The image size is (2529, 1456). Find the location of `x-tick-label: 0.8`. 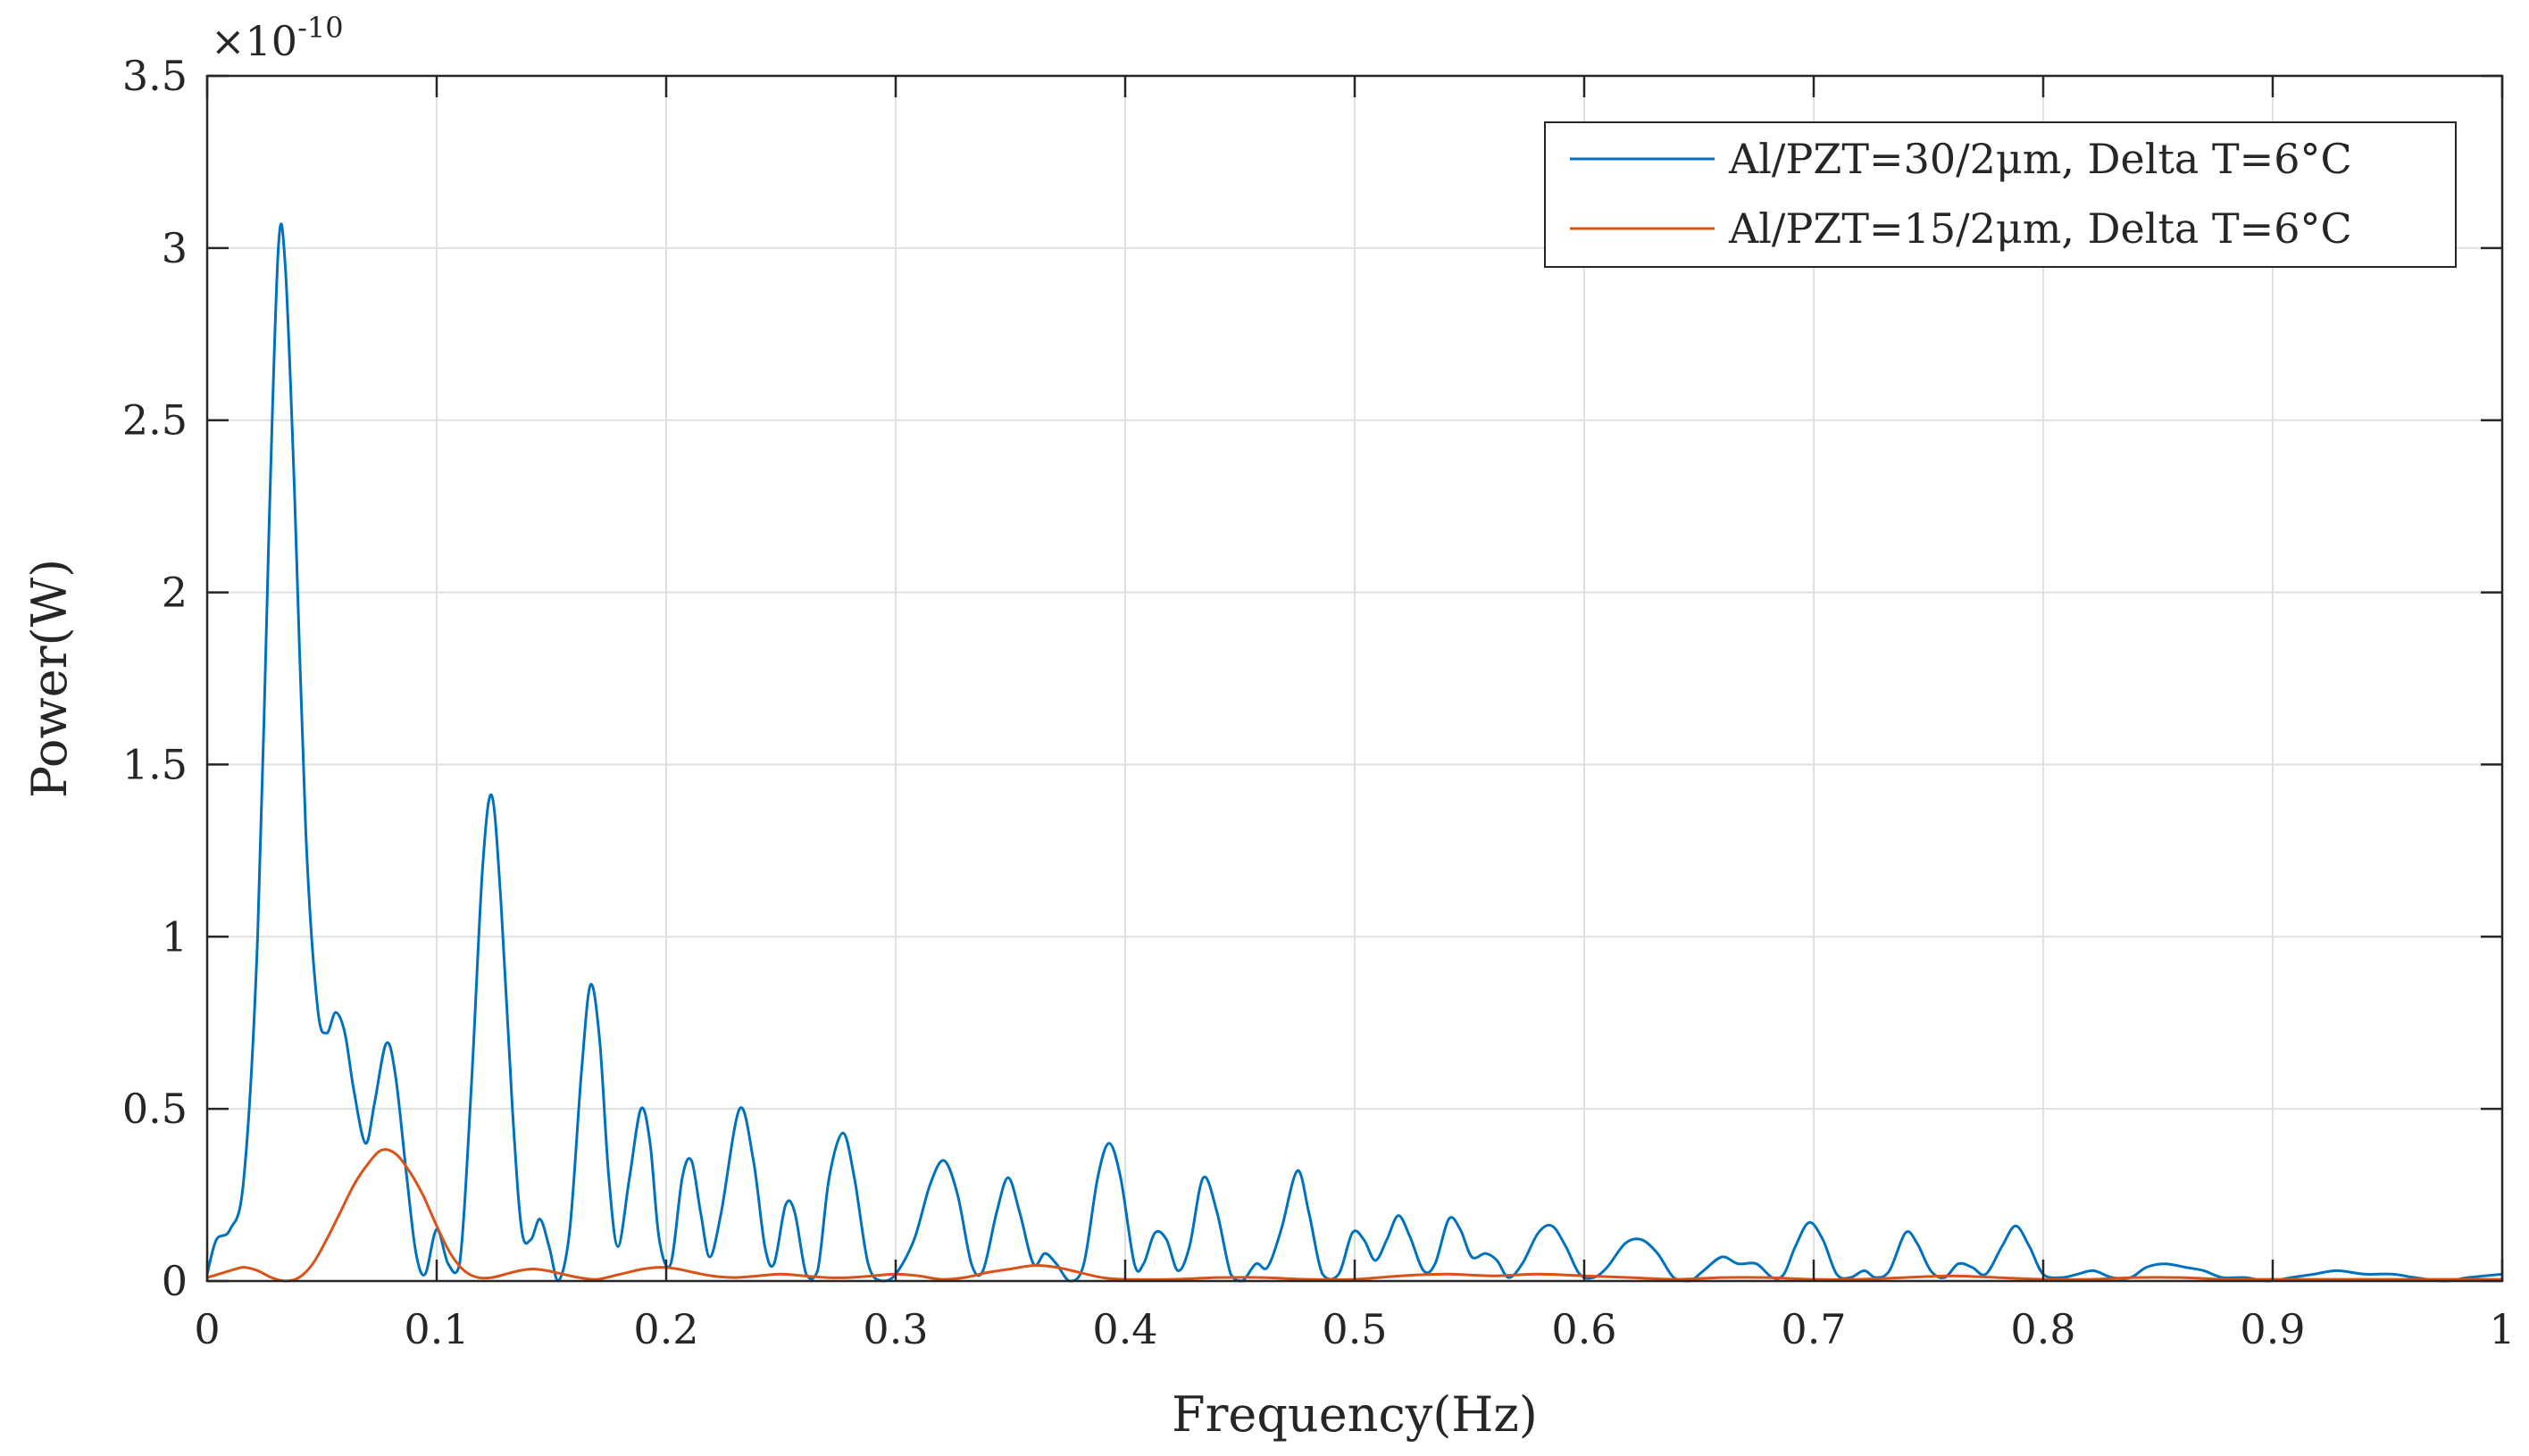

x-tick-label: 0.8 is located at coordinates (2042, 1329).